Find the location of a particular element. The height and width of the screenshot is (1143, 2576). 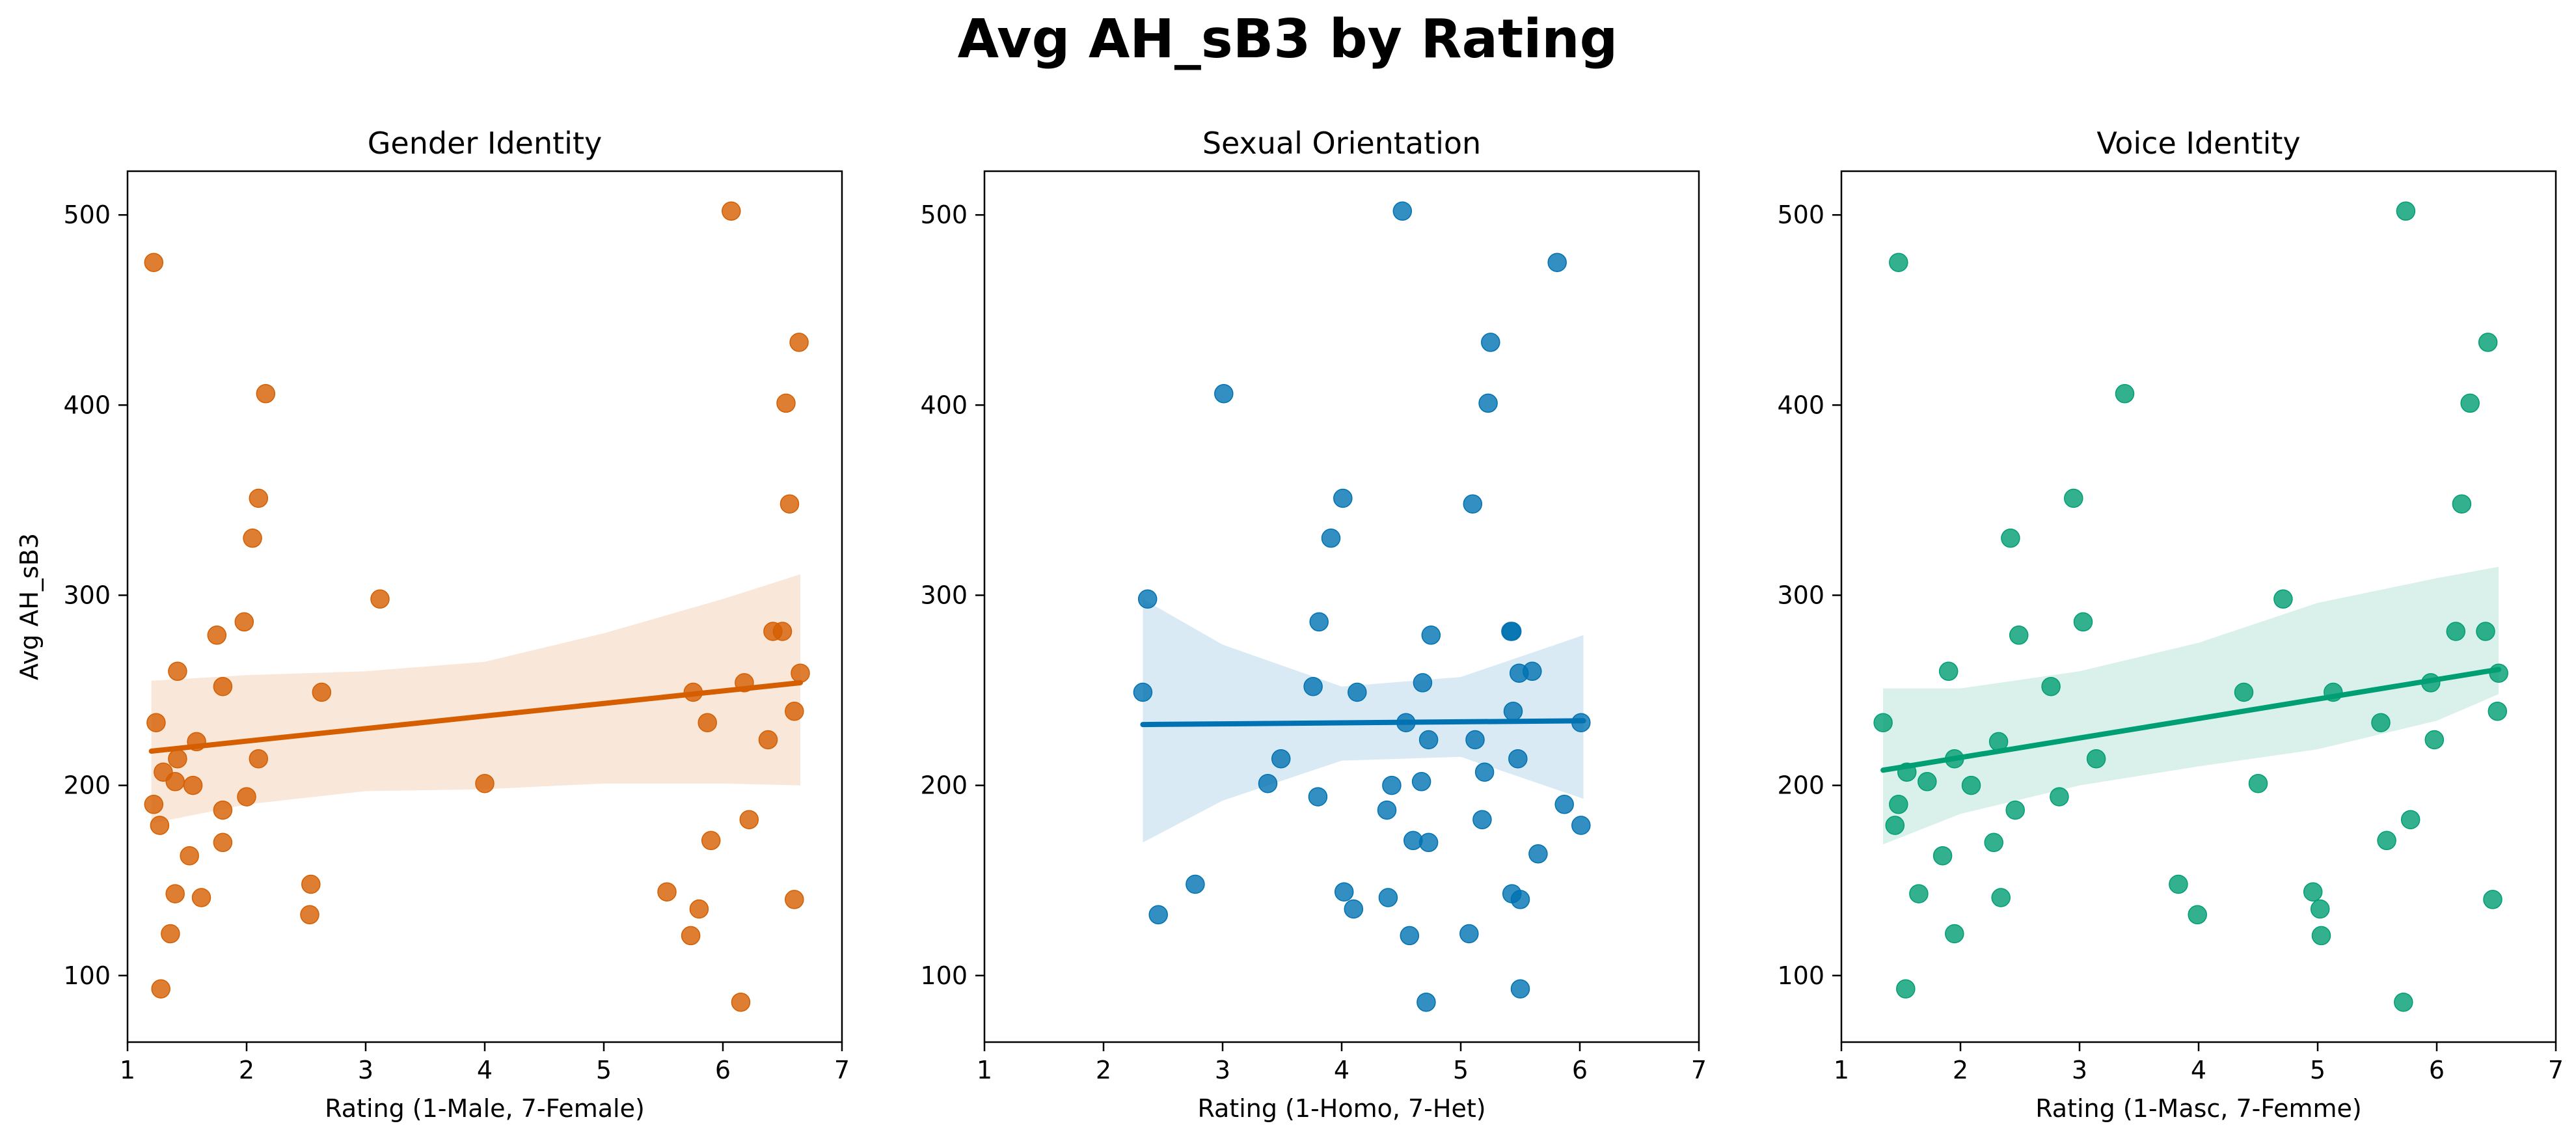

panel-title: Gender Identity is located at coordinates (485, 143).